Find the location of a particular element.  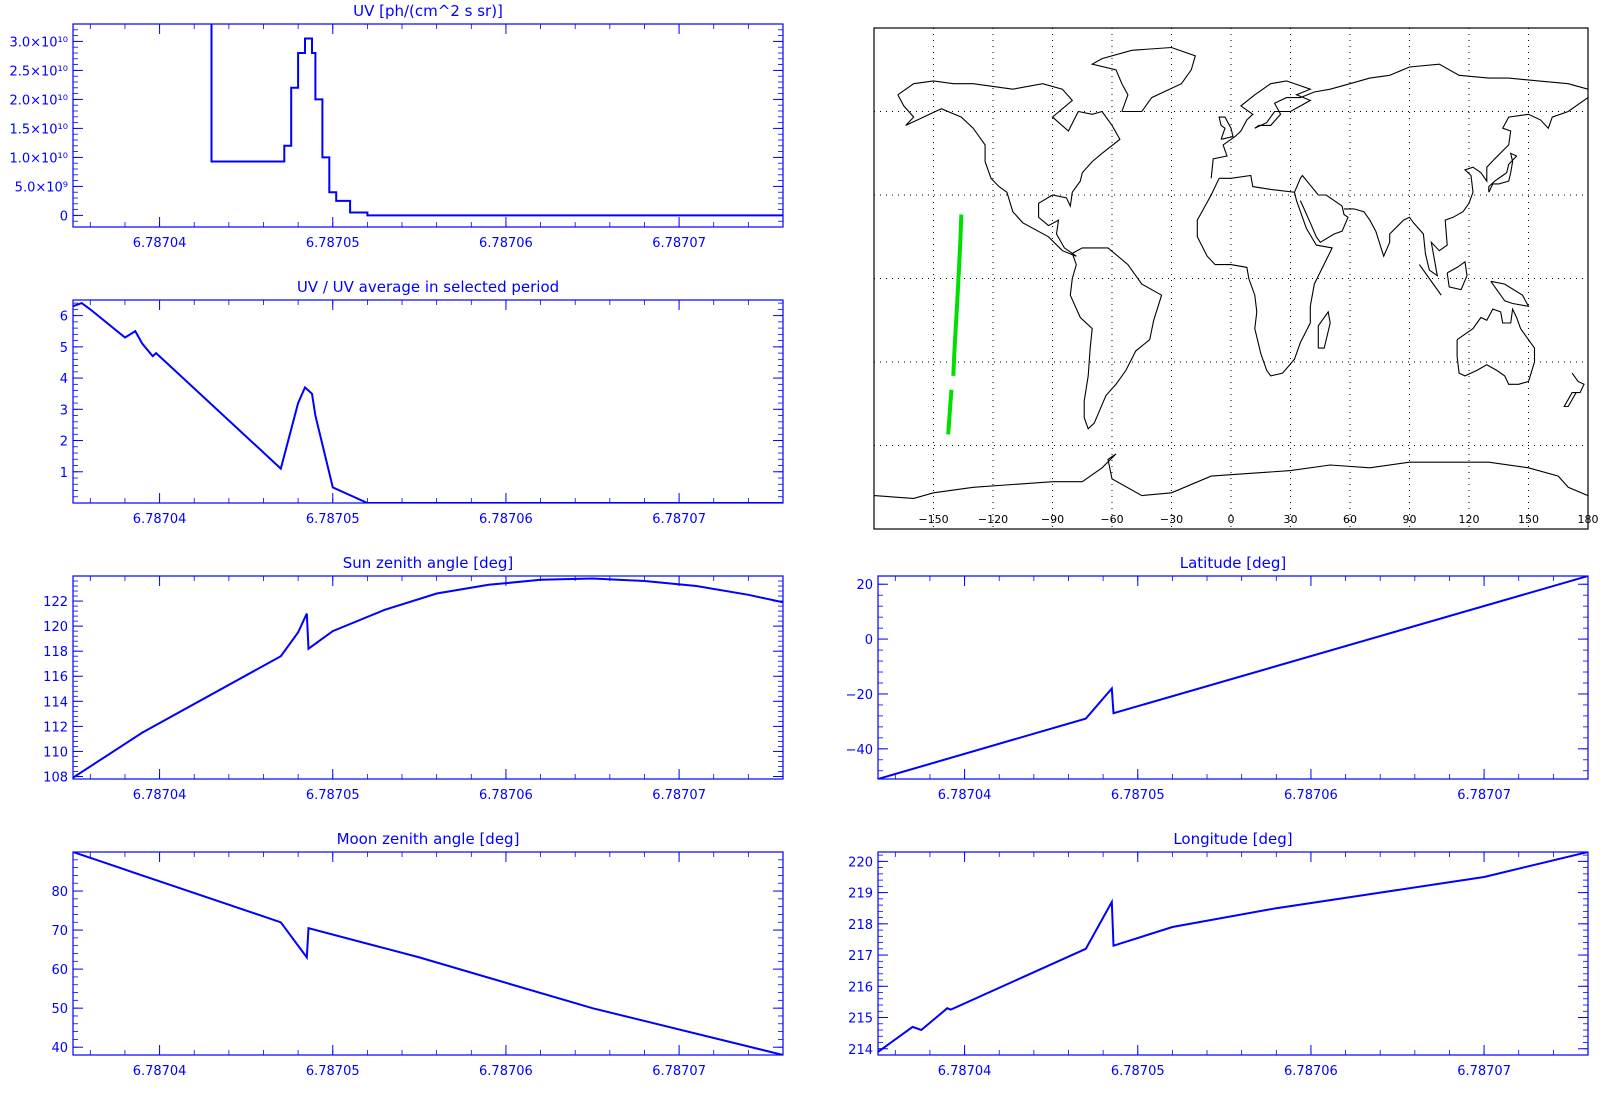

y-tick-label: 3 is located at coordinates (64, 410).